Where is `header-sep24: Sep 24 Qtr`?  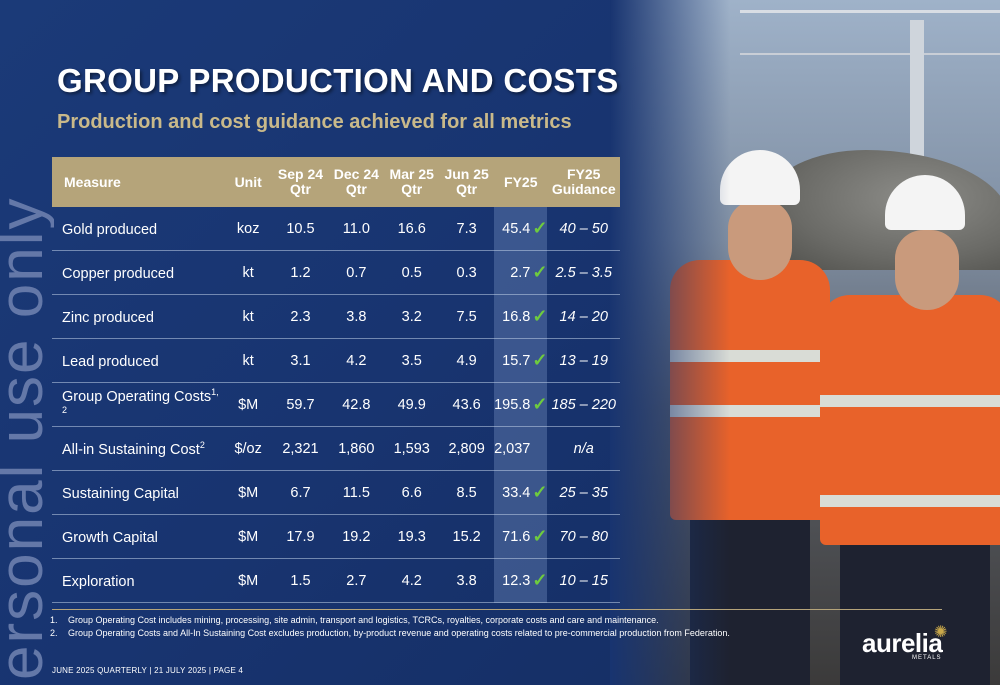 header-sep24: Sep 24 Qtr is located at coordinates (300, 182).